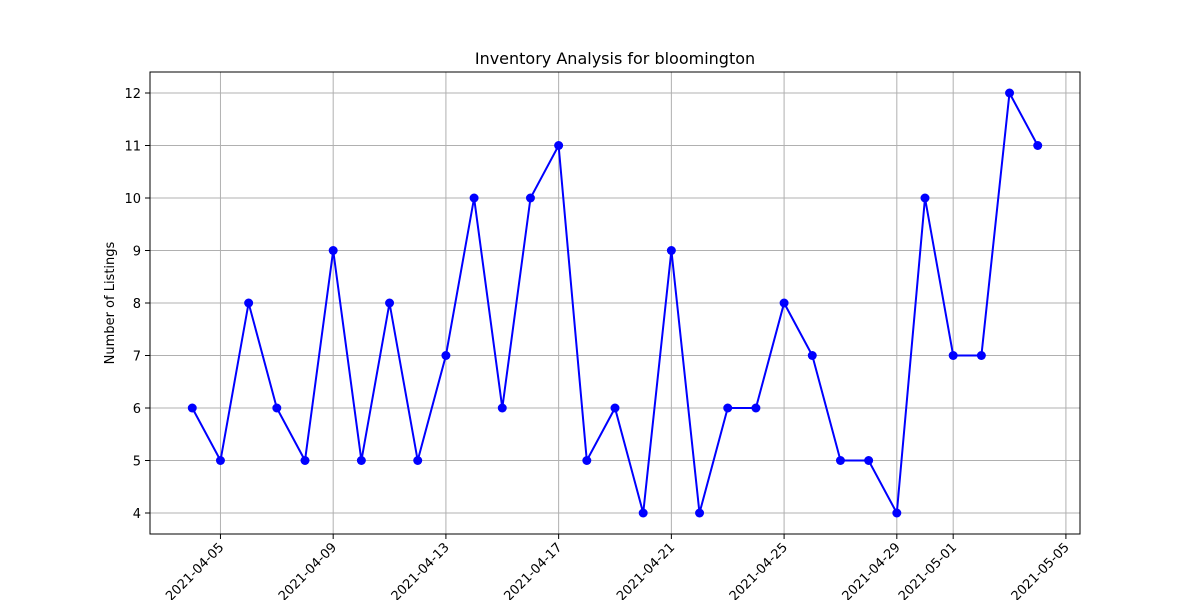 The width and height of the screenshot is (1200, 600). Describe the element at coordinates (137, 252) in the screenshot. I see `y-tick-label: 9` at that location.